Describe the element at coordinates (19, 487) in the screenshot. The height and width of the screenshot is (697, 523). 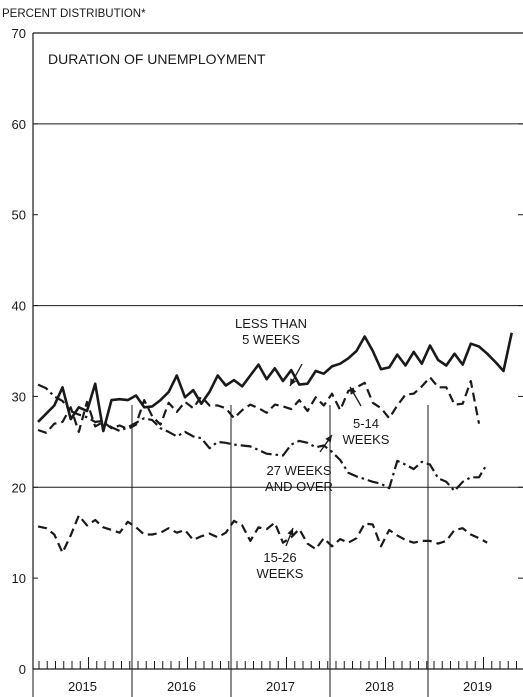
I see `y-tick-label: 20` at that location.